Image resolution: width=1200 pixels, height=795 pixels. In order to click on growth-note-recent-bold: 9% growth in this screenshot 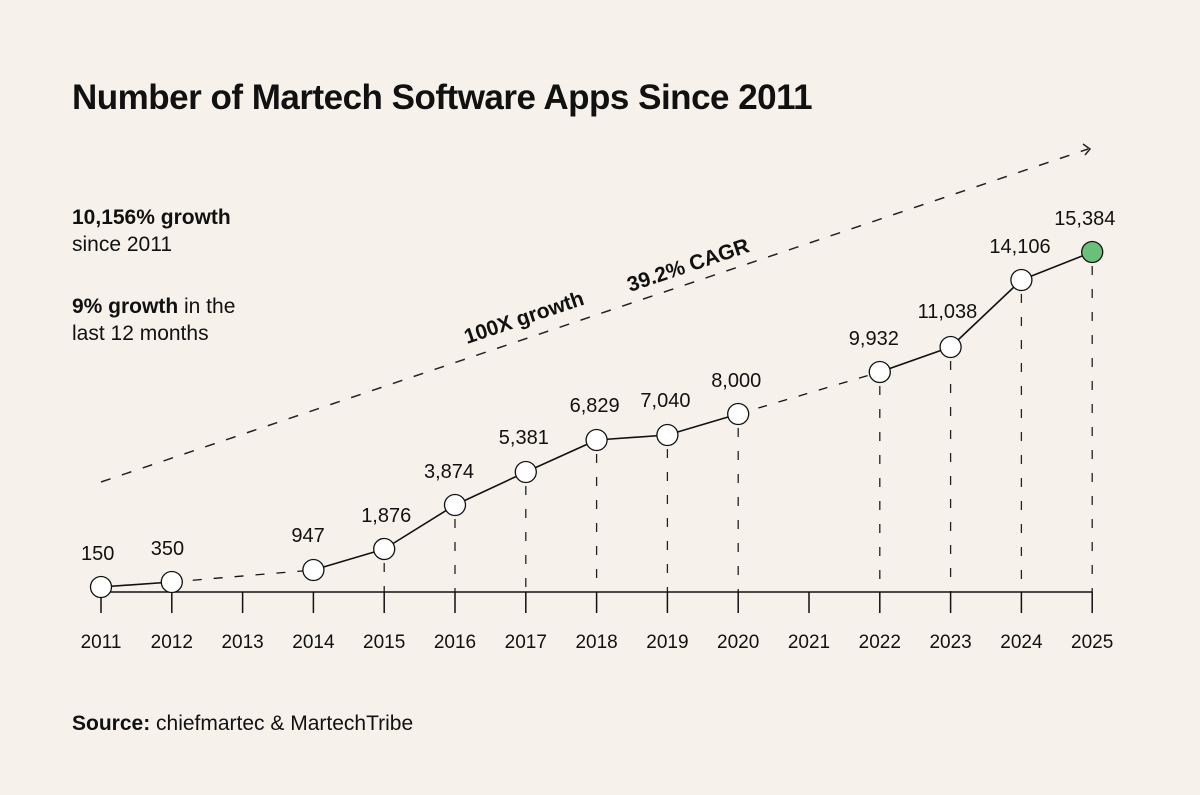, I will do `click(125, 306)`.